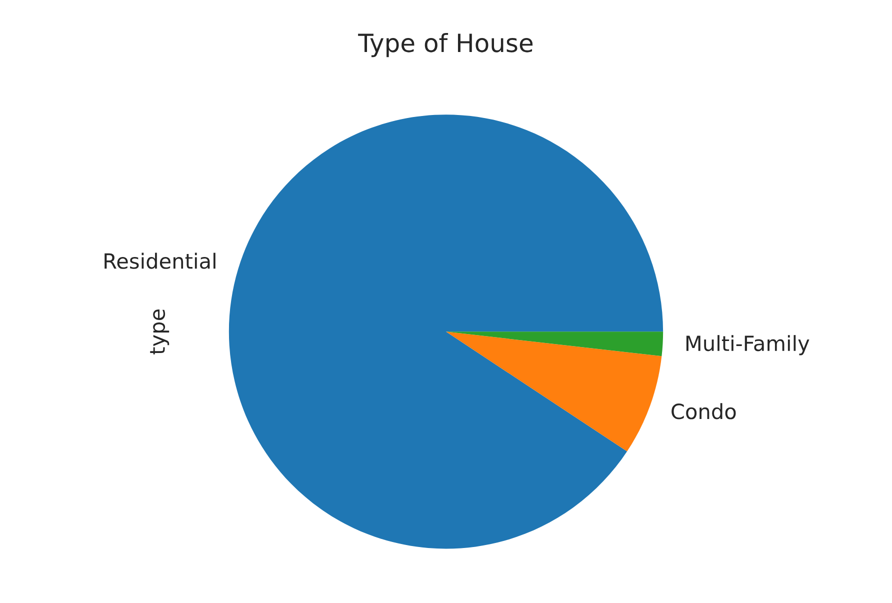 This screenshot has width=892, height=603. What do you see at coordinates (160, 260) in the screenshot?
I see `slice-label: Residential` at bounding box center [160, 260].